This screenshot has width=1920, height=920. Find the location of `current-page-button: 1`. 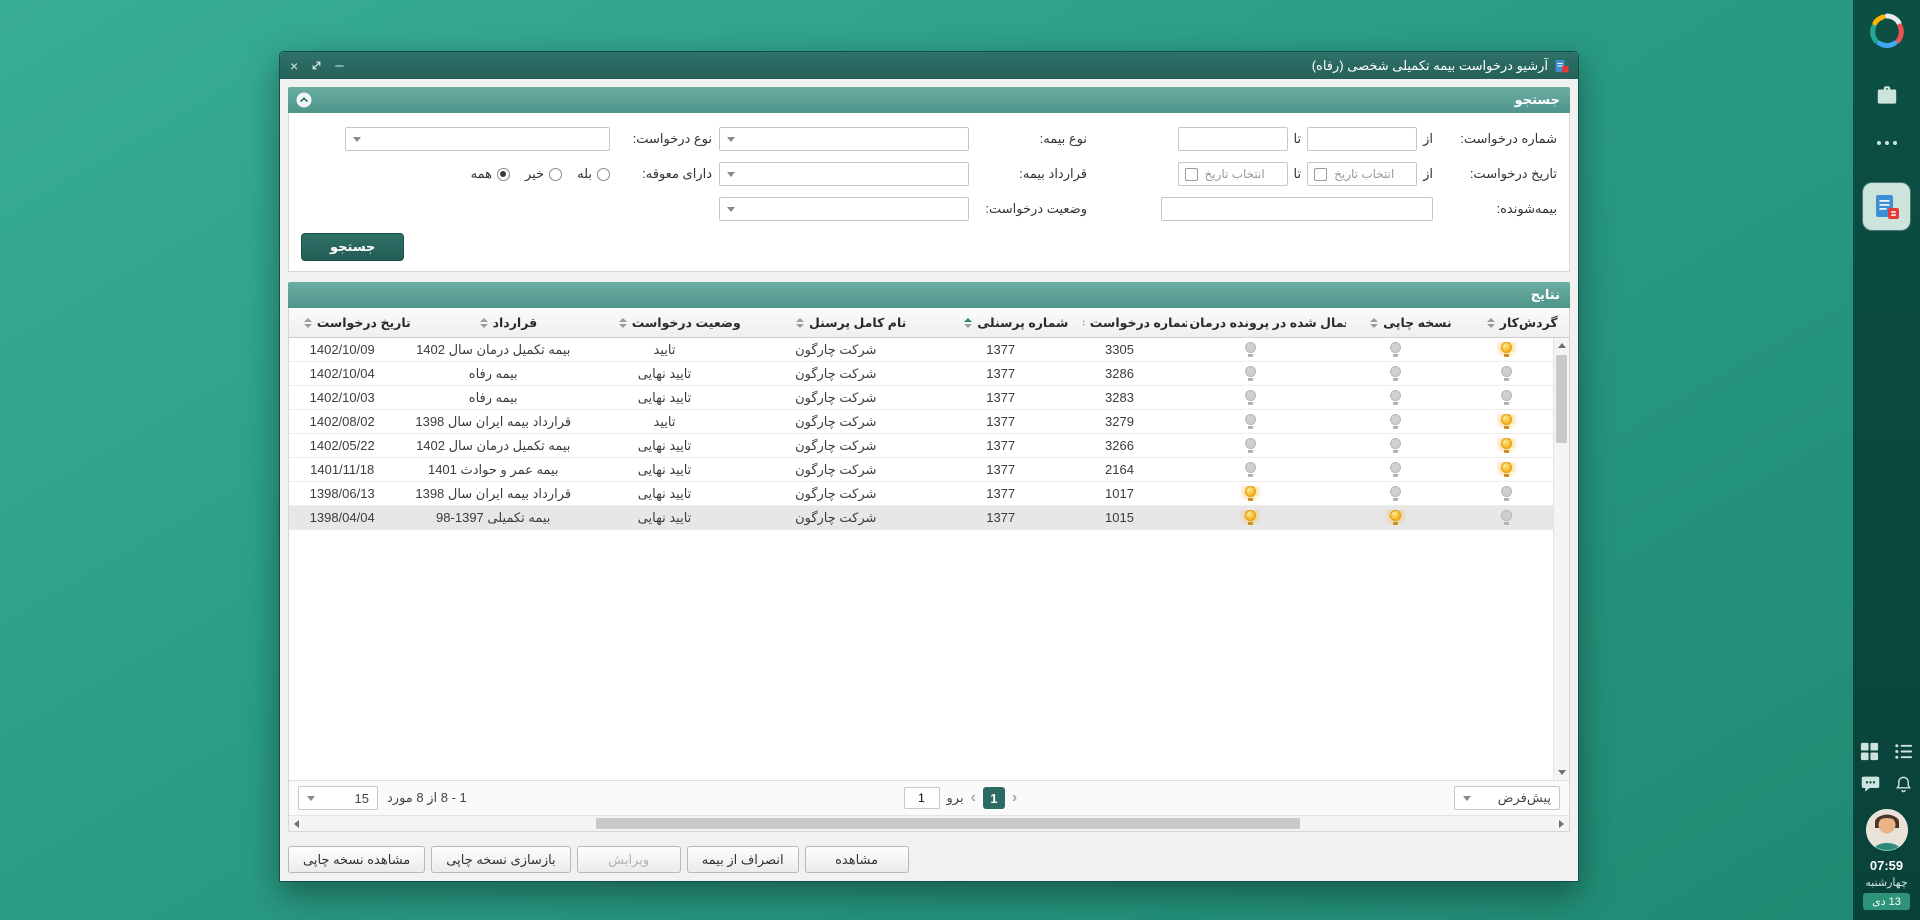

current-page-button: 1 is located at coordinates (993, 798).